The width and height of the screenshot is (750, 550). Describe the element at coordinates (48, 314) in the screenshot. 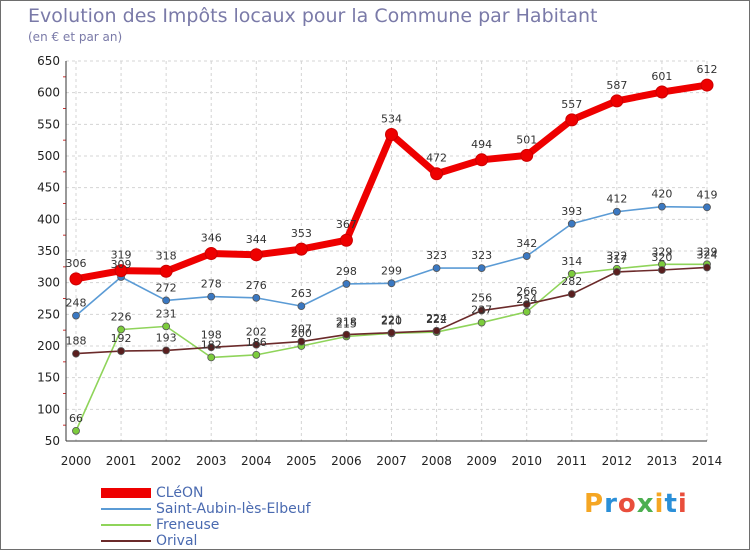

I see `y-tick-label: 250` at that location.